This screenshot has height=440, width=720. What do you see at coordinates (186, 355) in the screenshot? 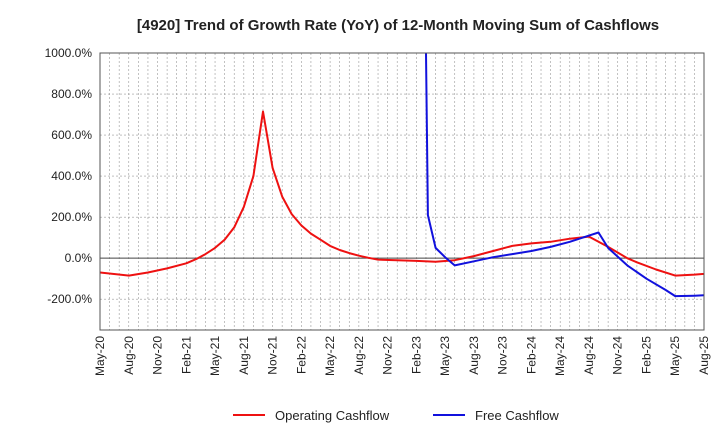
I see `x-tick-label: Feb-21` at bounding box center [186, 355].